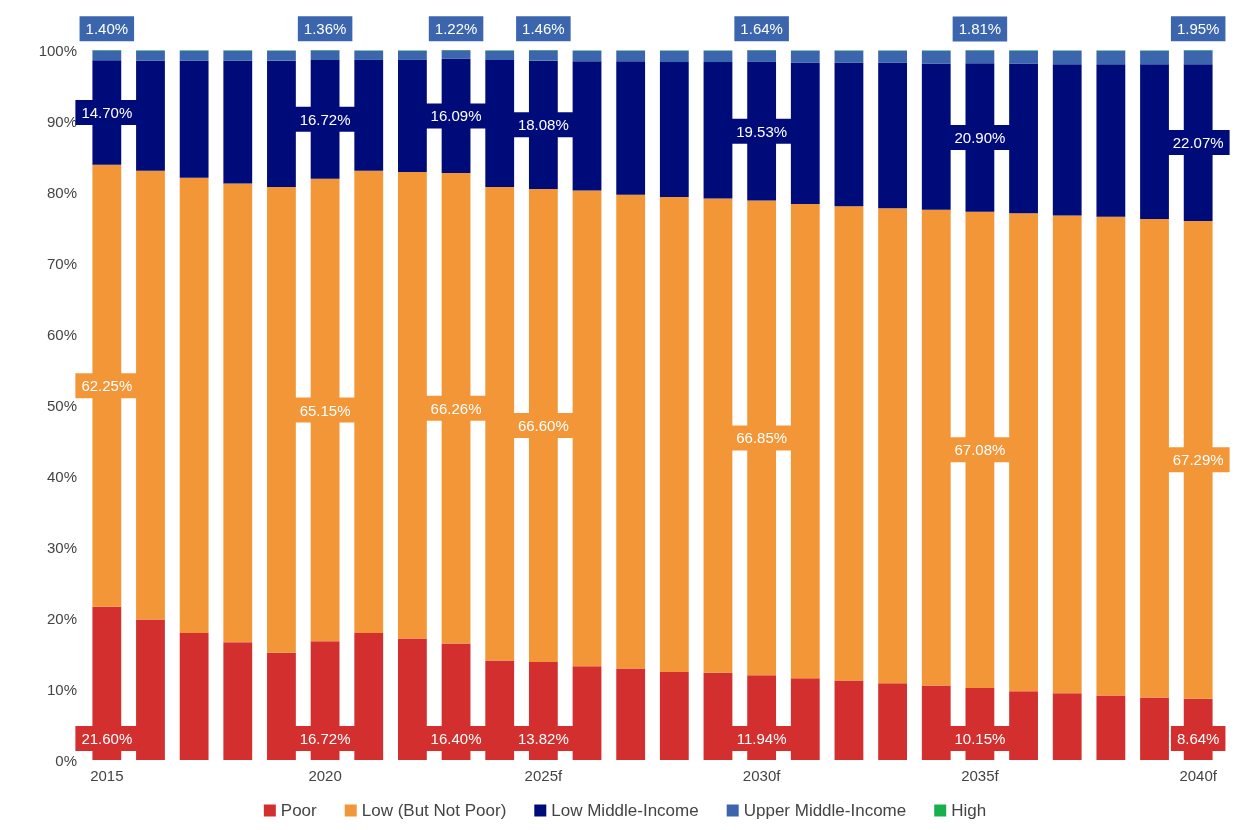  What do you see at coordinates (825, 810) in the screenshot?
I see `legend-label: Upper Middle-Income` at bounding box center [825, 810].